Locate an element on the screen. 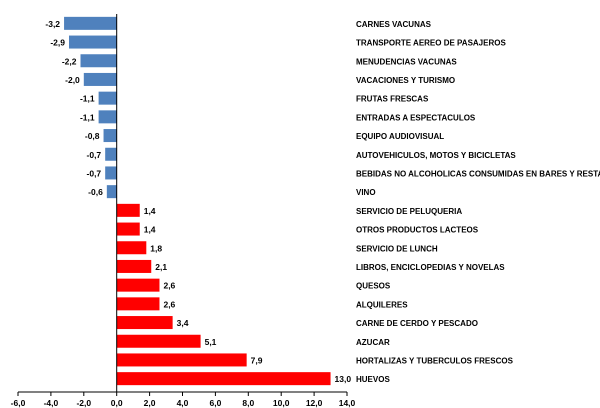  category-label: EQUIPO AUDIOVISUAL is located at coordinates (400, 136).